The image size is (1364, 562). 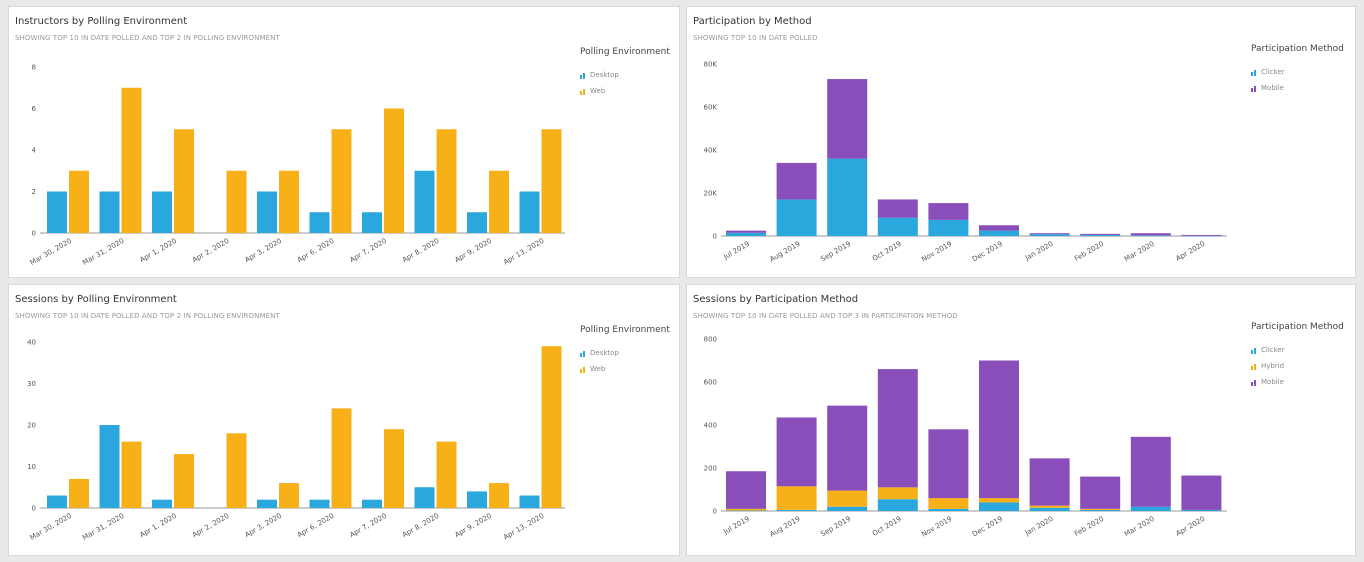 What do you see at coordinates (1297, 366) in the screenshot?
I see `legend-item-hybrid: Hybrid` at bounding box center [1297, 366].